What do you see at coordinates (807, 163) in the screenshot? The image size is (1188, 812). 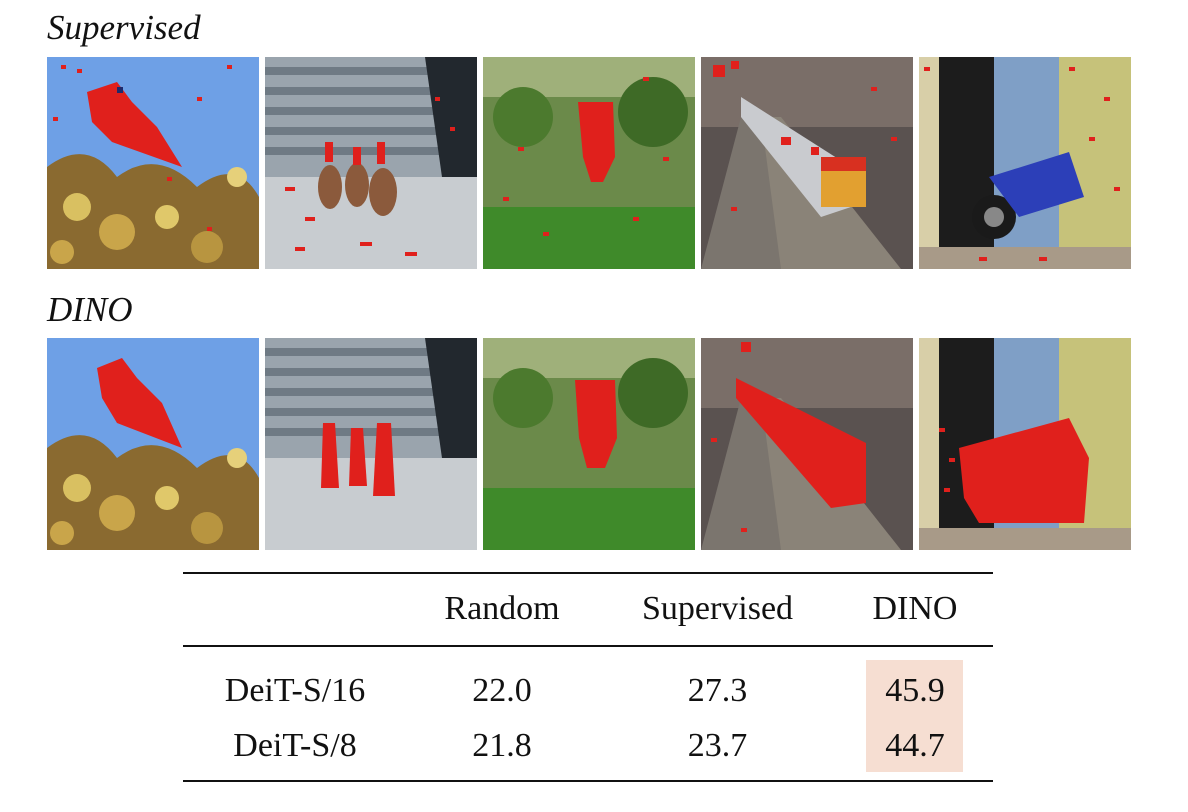 I see `supervised-train-image` at bounding box center [807, 163].